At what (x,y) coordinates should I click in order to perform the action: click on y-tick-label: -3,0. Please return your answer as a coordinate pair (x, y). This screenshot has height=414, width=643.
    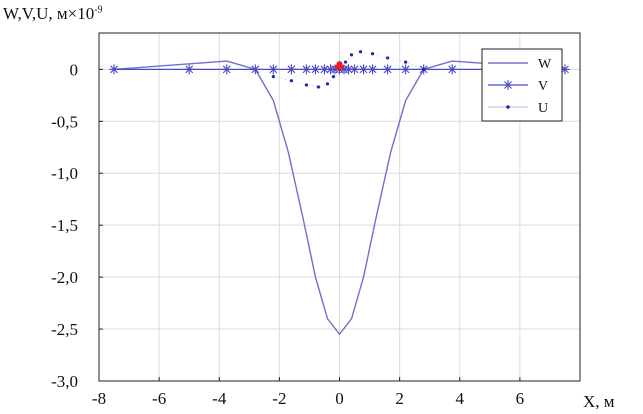
    Looking at the image, I should click on (64, 381).